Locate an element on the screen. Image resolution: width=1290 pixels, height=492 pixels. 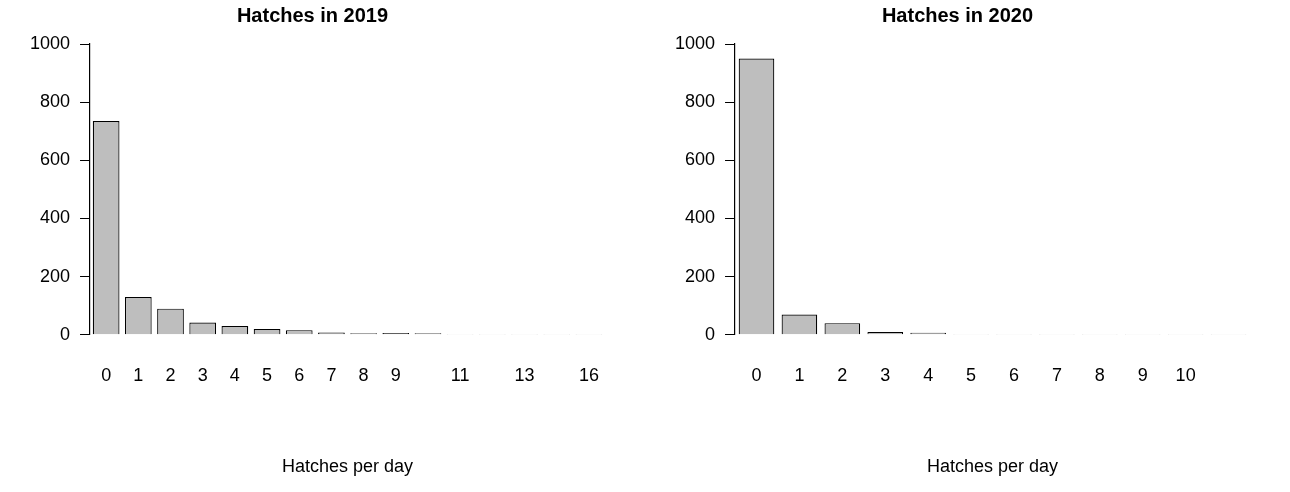
chart-title: Hatches in 2019 is located at coordinates (312, 14).